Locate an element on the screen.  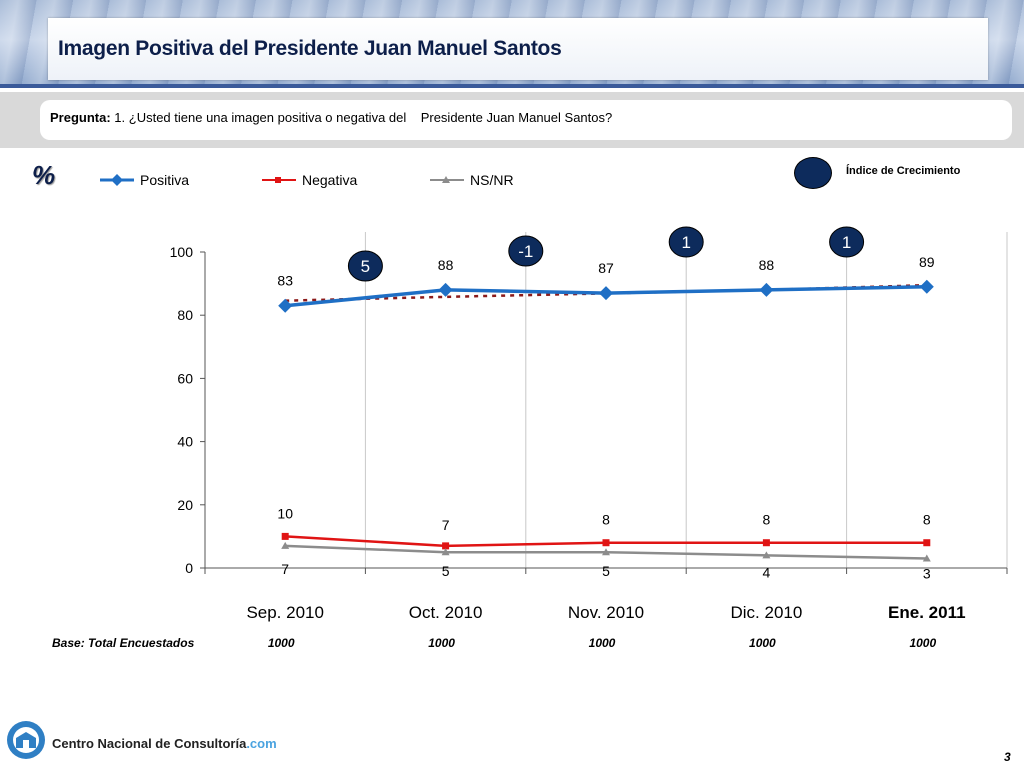
growth-value-0: 5 is located at coordinates (365, 266).